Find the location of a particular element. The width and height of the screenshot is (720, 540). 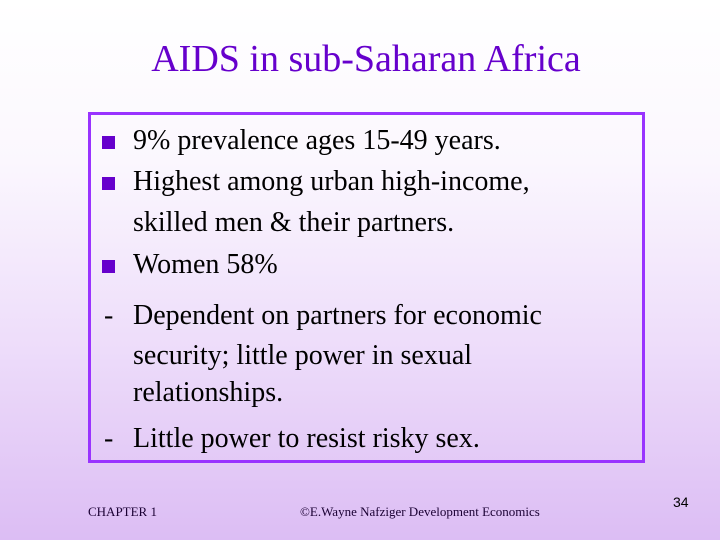

footer-copyright: ©E.Wayne Nafziger Development Economics is located at coordinates (420, 511).